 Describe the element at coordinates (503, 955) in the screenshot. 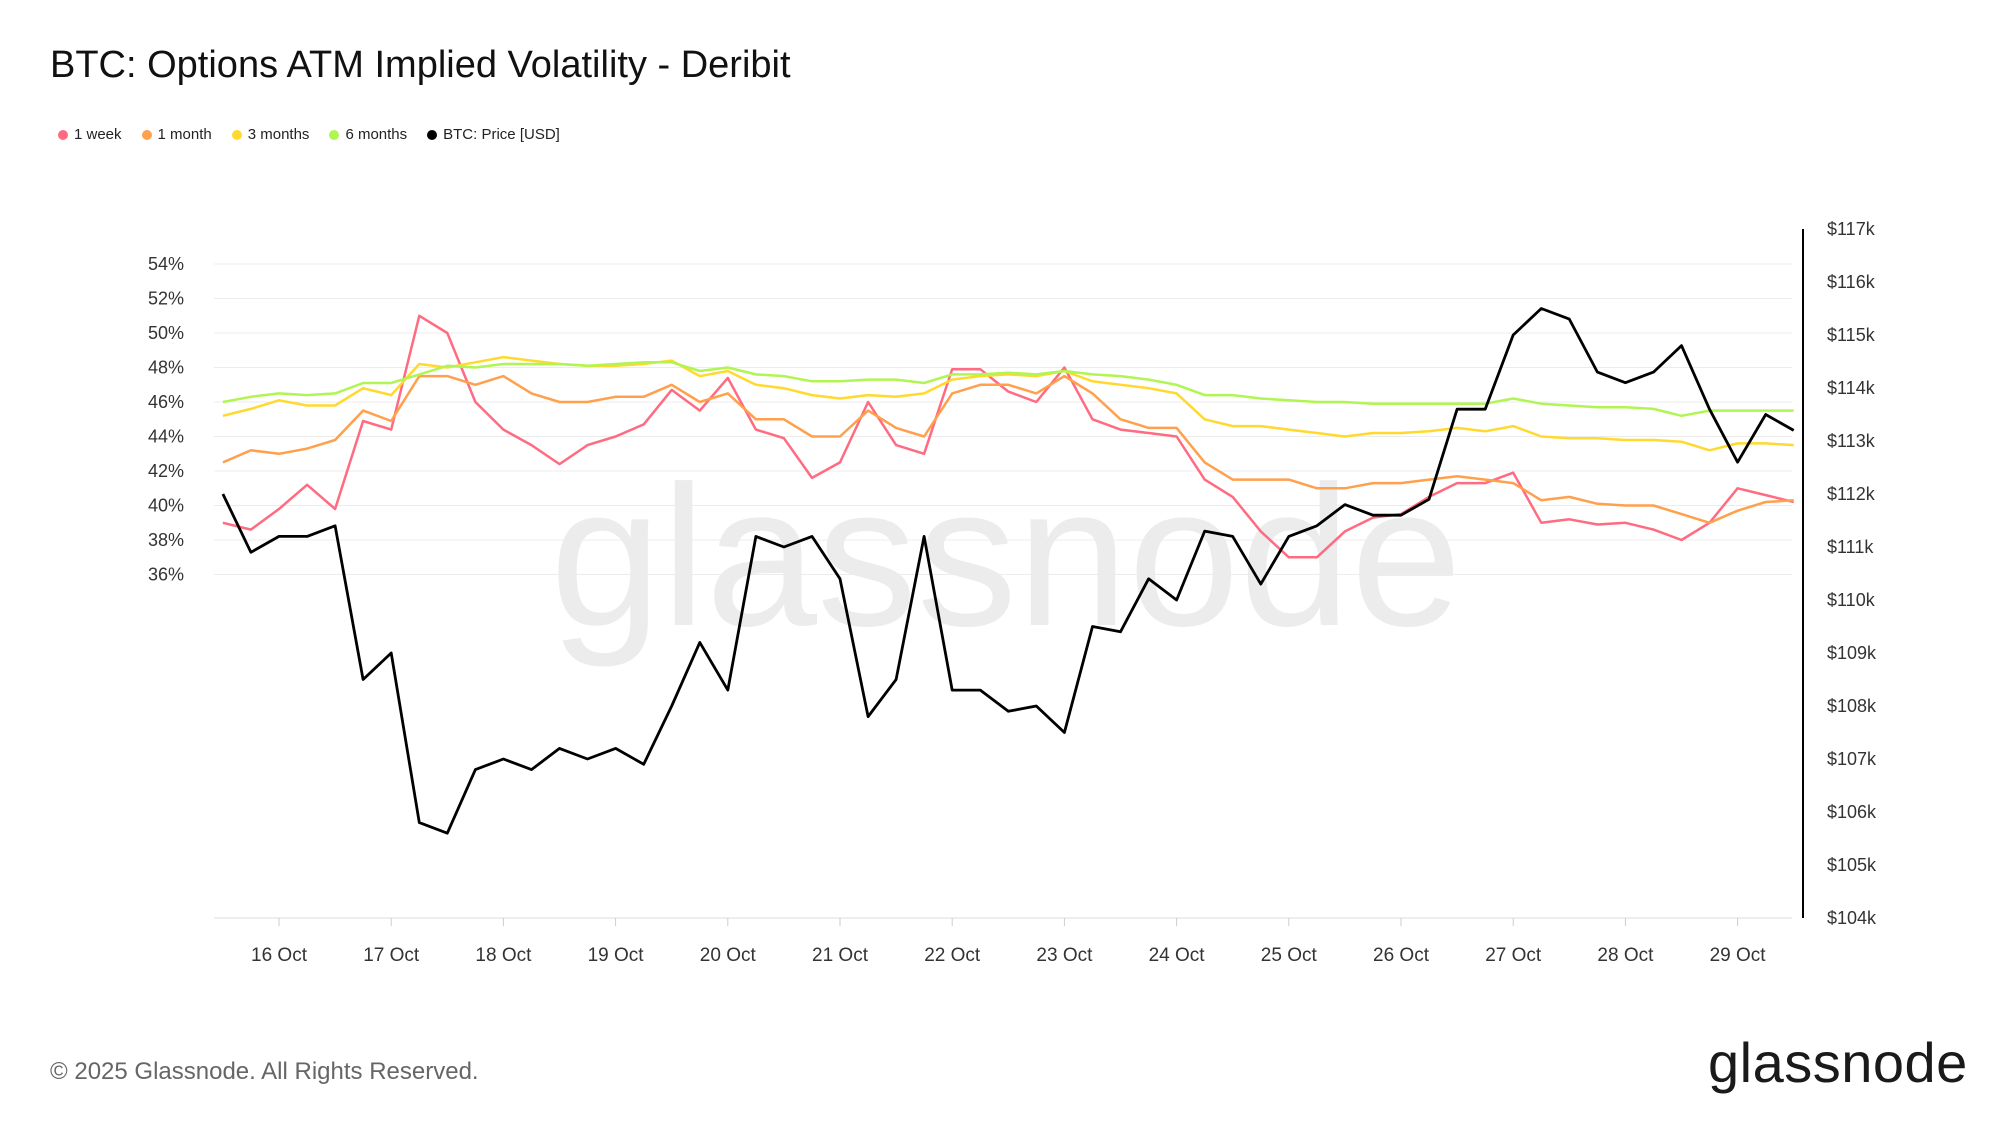

I see `x-tick-label: 18 Oct` at that location.